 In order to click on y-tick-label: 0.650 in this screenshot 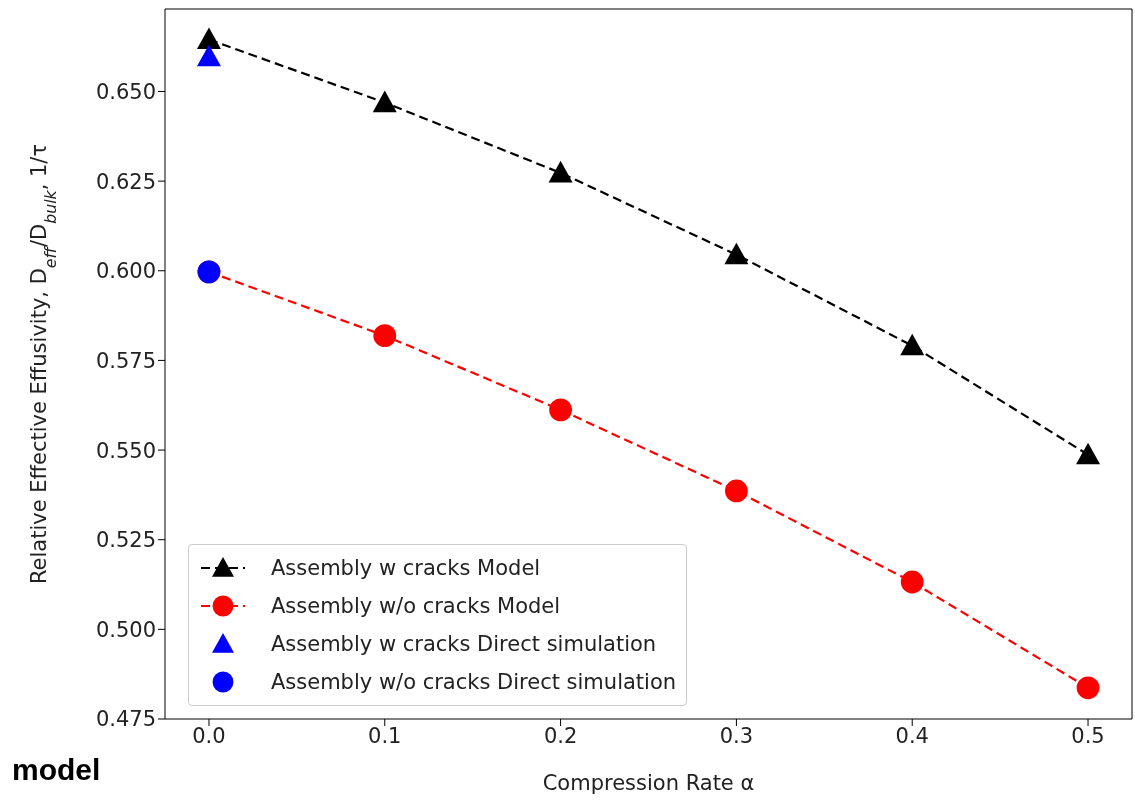, I will do `click(125, 91)`.